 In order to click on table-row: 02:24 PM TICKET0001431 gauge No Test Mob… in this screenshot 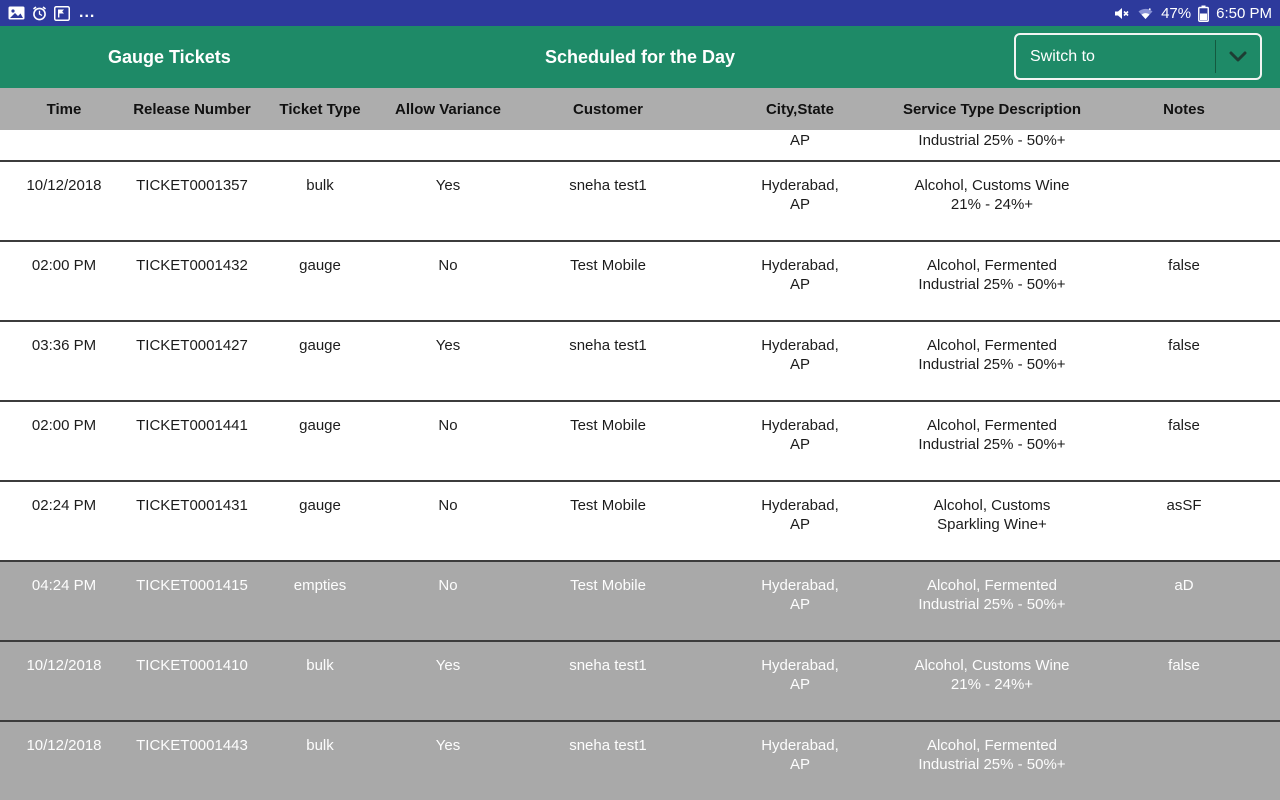, I will do `click(640, 522)`.